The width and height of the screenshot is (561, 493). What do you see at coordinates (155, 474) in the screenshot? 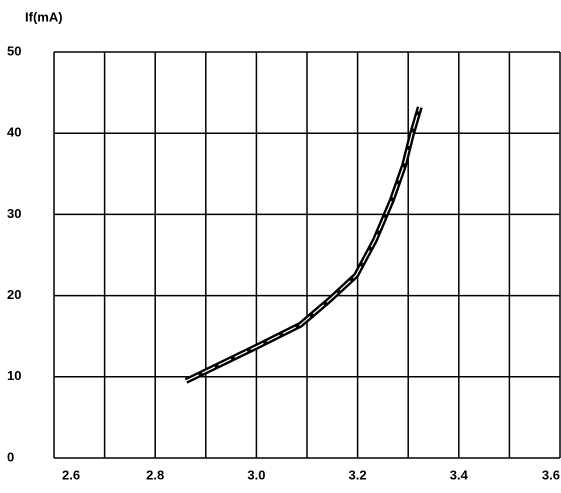
I see `x-tick-label: 2.8` at bounding box center [155, 474].